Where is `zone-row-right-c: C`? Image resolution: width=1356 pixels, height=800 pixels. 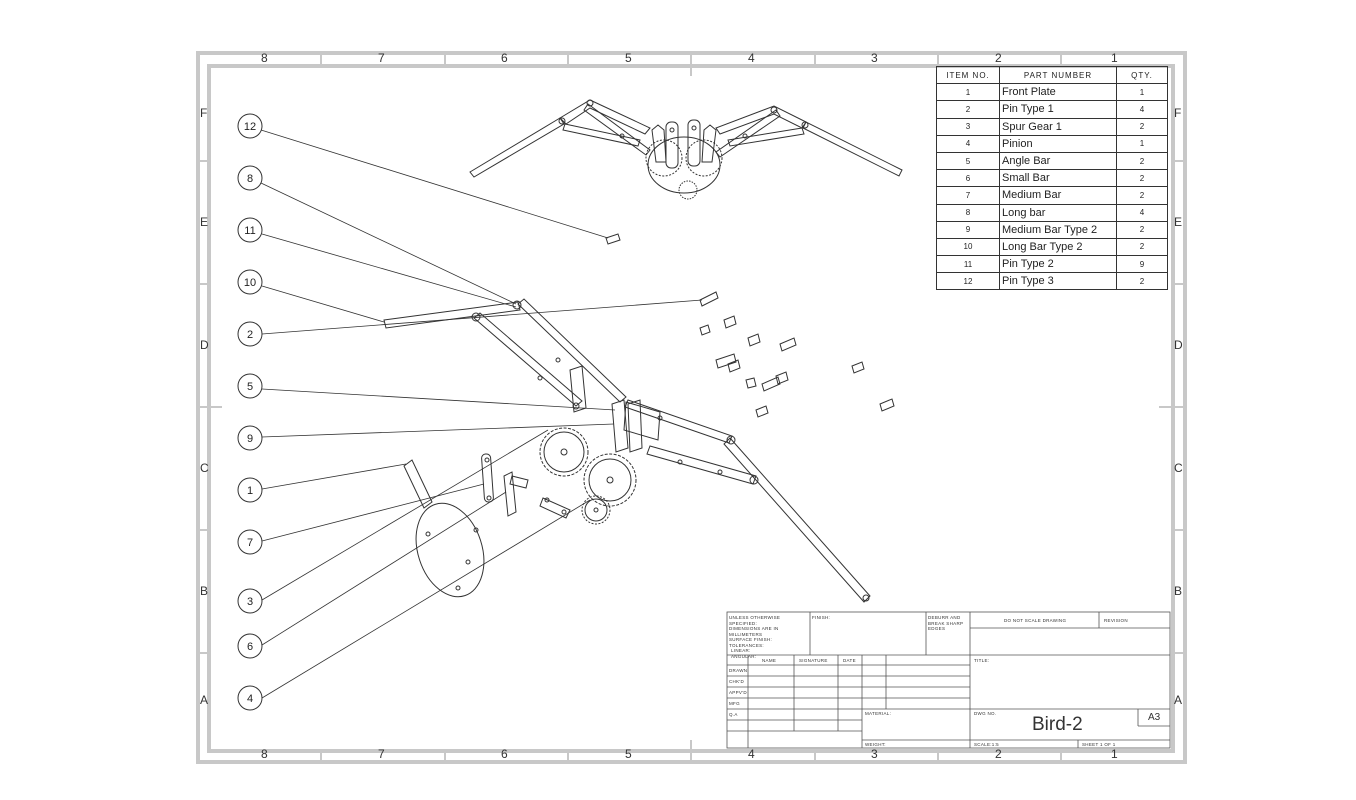 zone-row-right-c: C is located at coordinates (1178, 468).